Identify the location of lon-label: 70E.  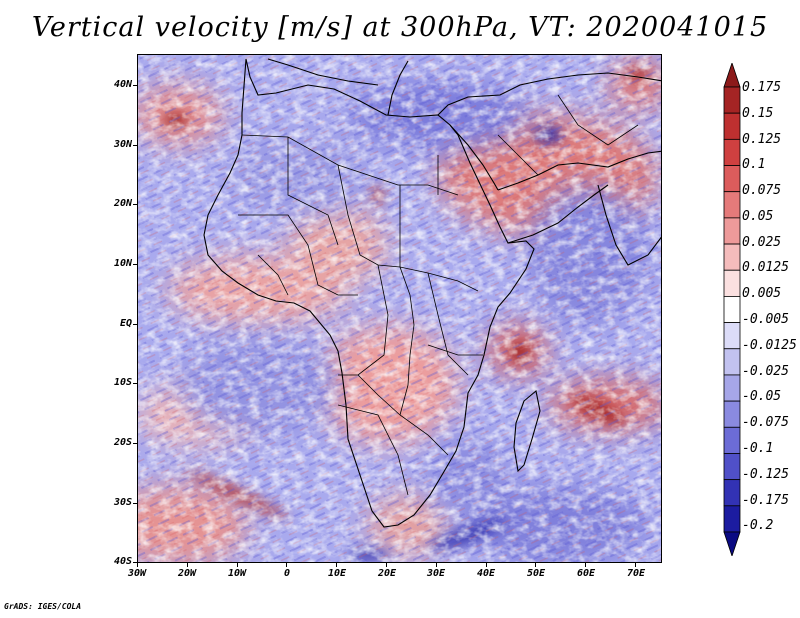
(636, 573).